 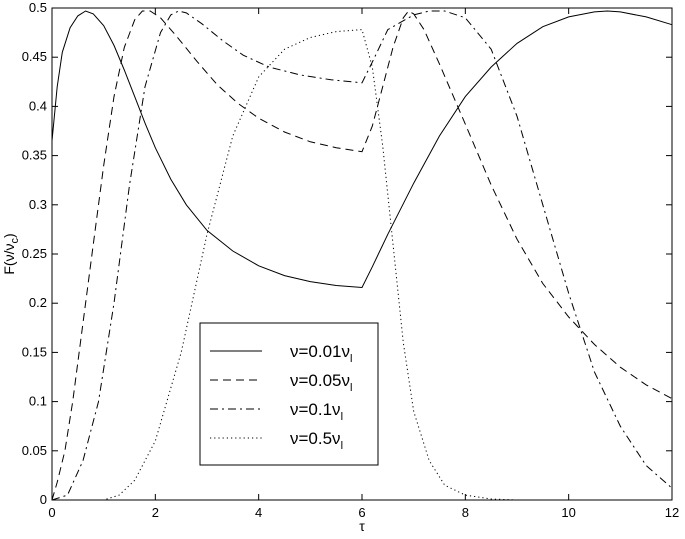 What do you see at coordinates (34, 253) in the screenshot?
I see `y-tick-label: 0.25` at bounding box center [34, 253].